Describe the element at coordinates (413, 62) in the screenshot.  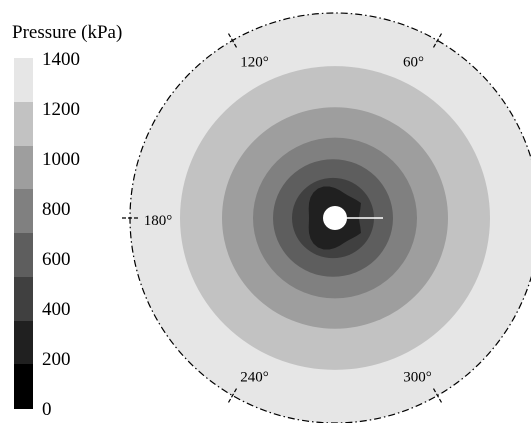
I see `angle-label-60: 60°` at that location.